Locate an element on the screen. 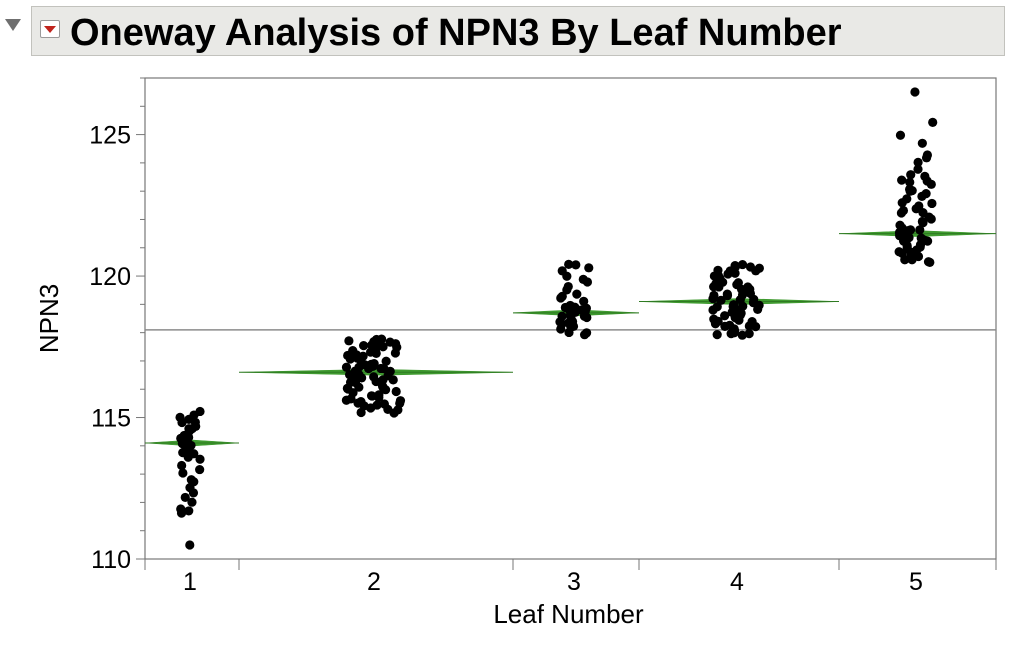 The height and width of the screenshot is (646, 1012). report-header: Oneway Analysis of NPN3 By Leaf Number is located at coordinates (518, 31).